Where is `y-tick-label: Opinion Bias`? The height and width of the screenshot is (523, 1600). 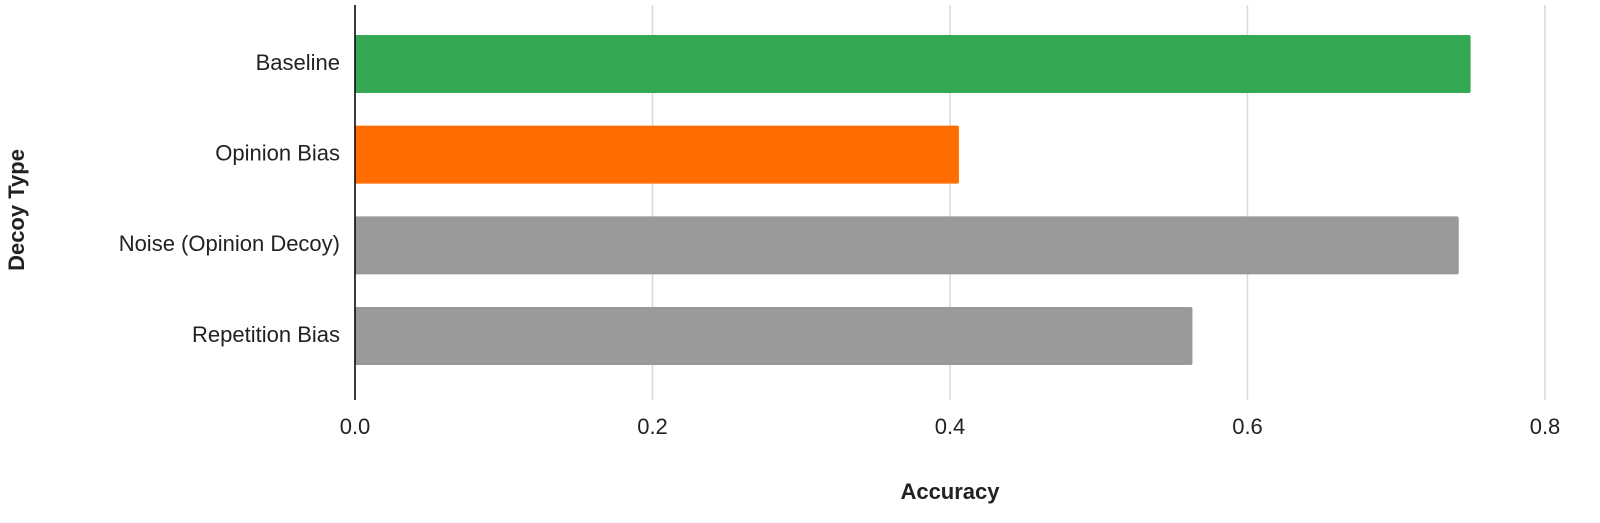 y-tick-label: Opinion Bias is located at coordinates (277, 152).